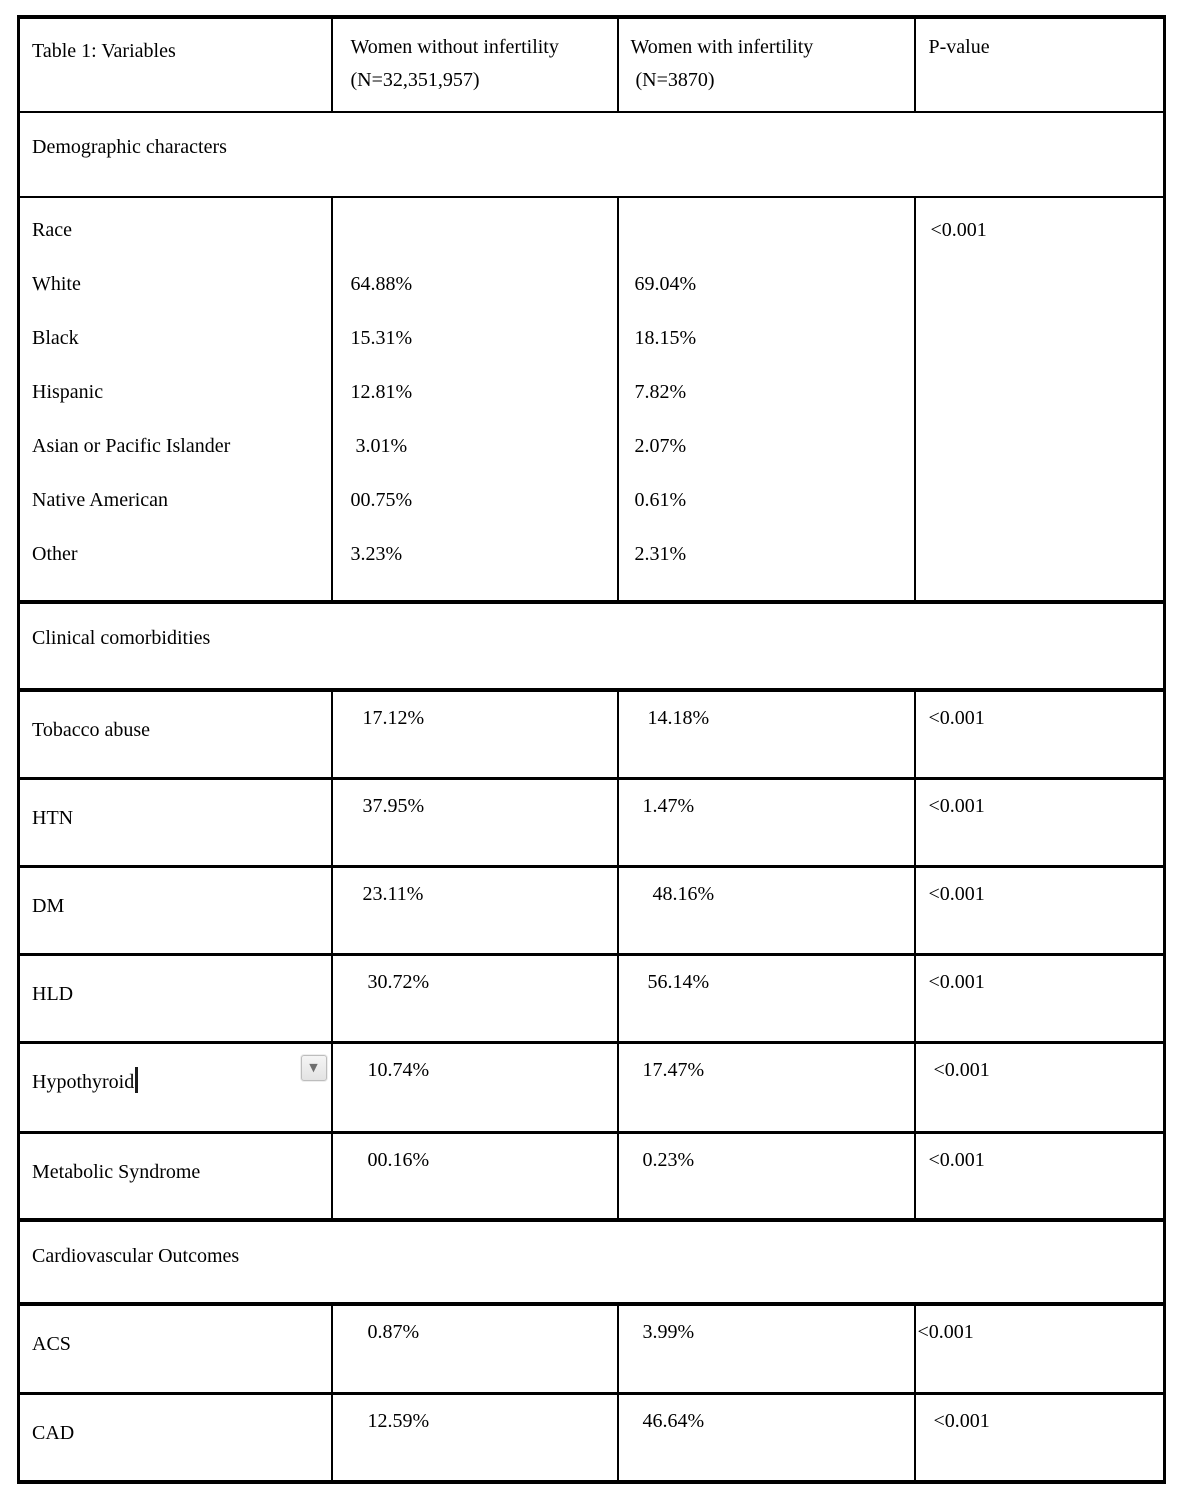  Describe the element at coordinates (959, 47) in the screenshot. I see `header-pvalue-label: P-value` at that location.